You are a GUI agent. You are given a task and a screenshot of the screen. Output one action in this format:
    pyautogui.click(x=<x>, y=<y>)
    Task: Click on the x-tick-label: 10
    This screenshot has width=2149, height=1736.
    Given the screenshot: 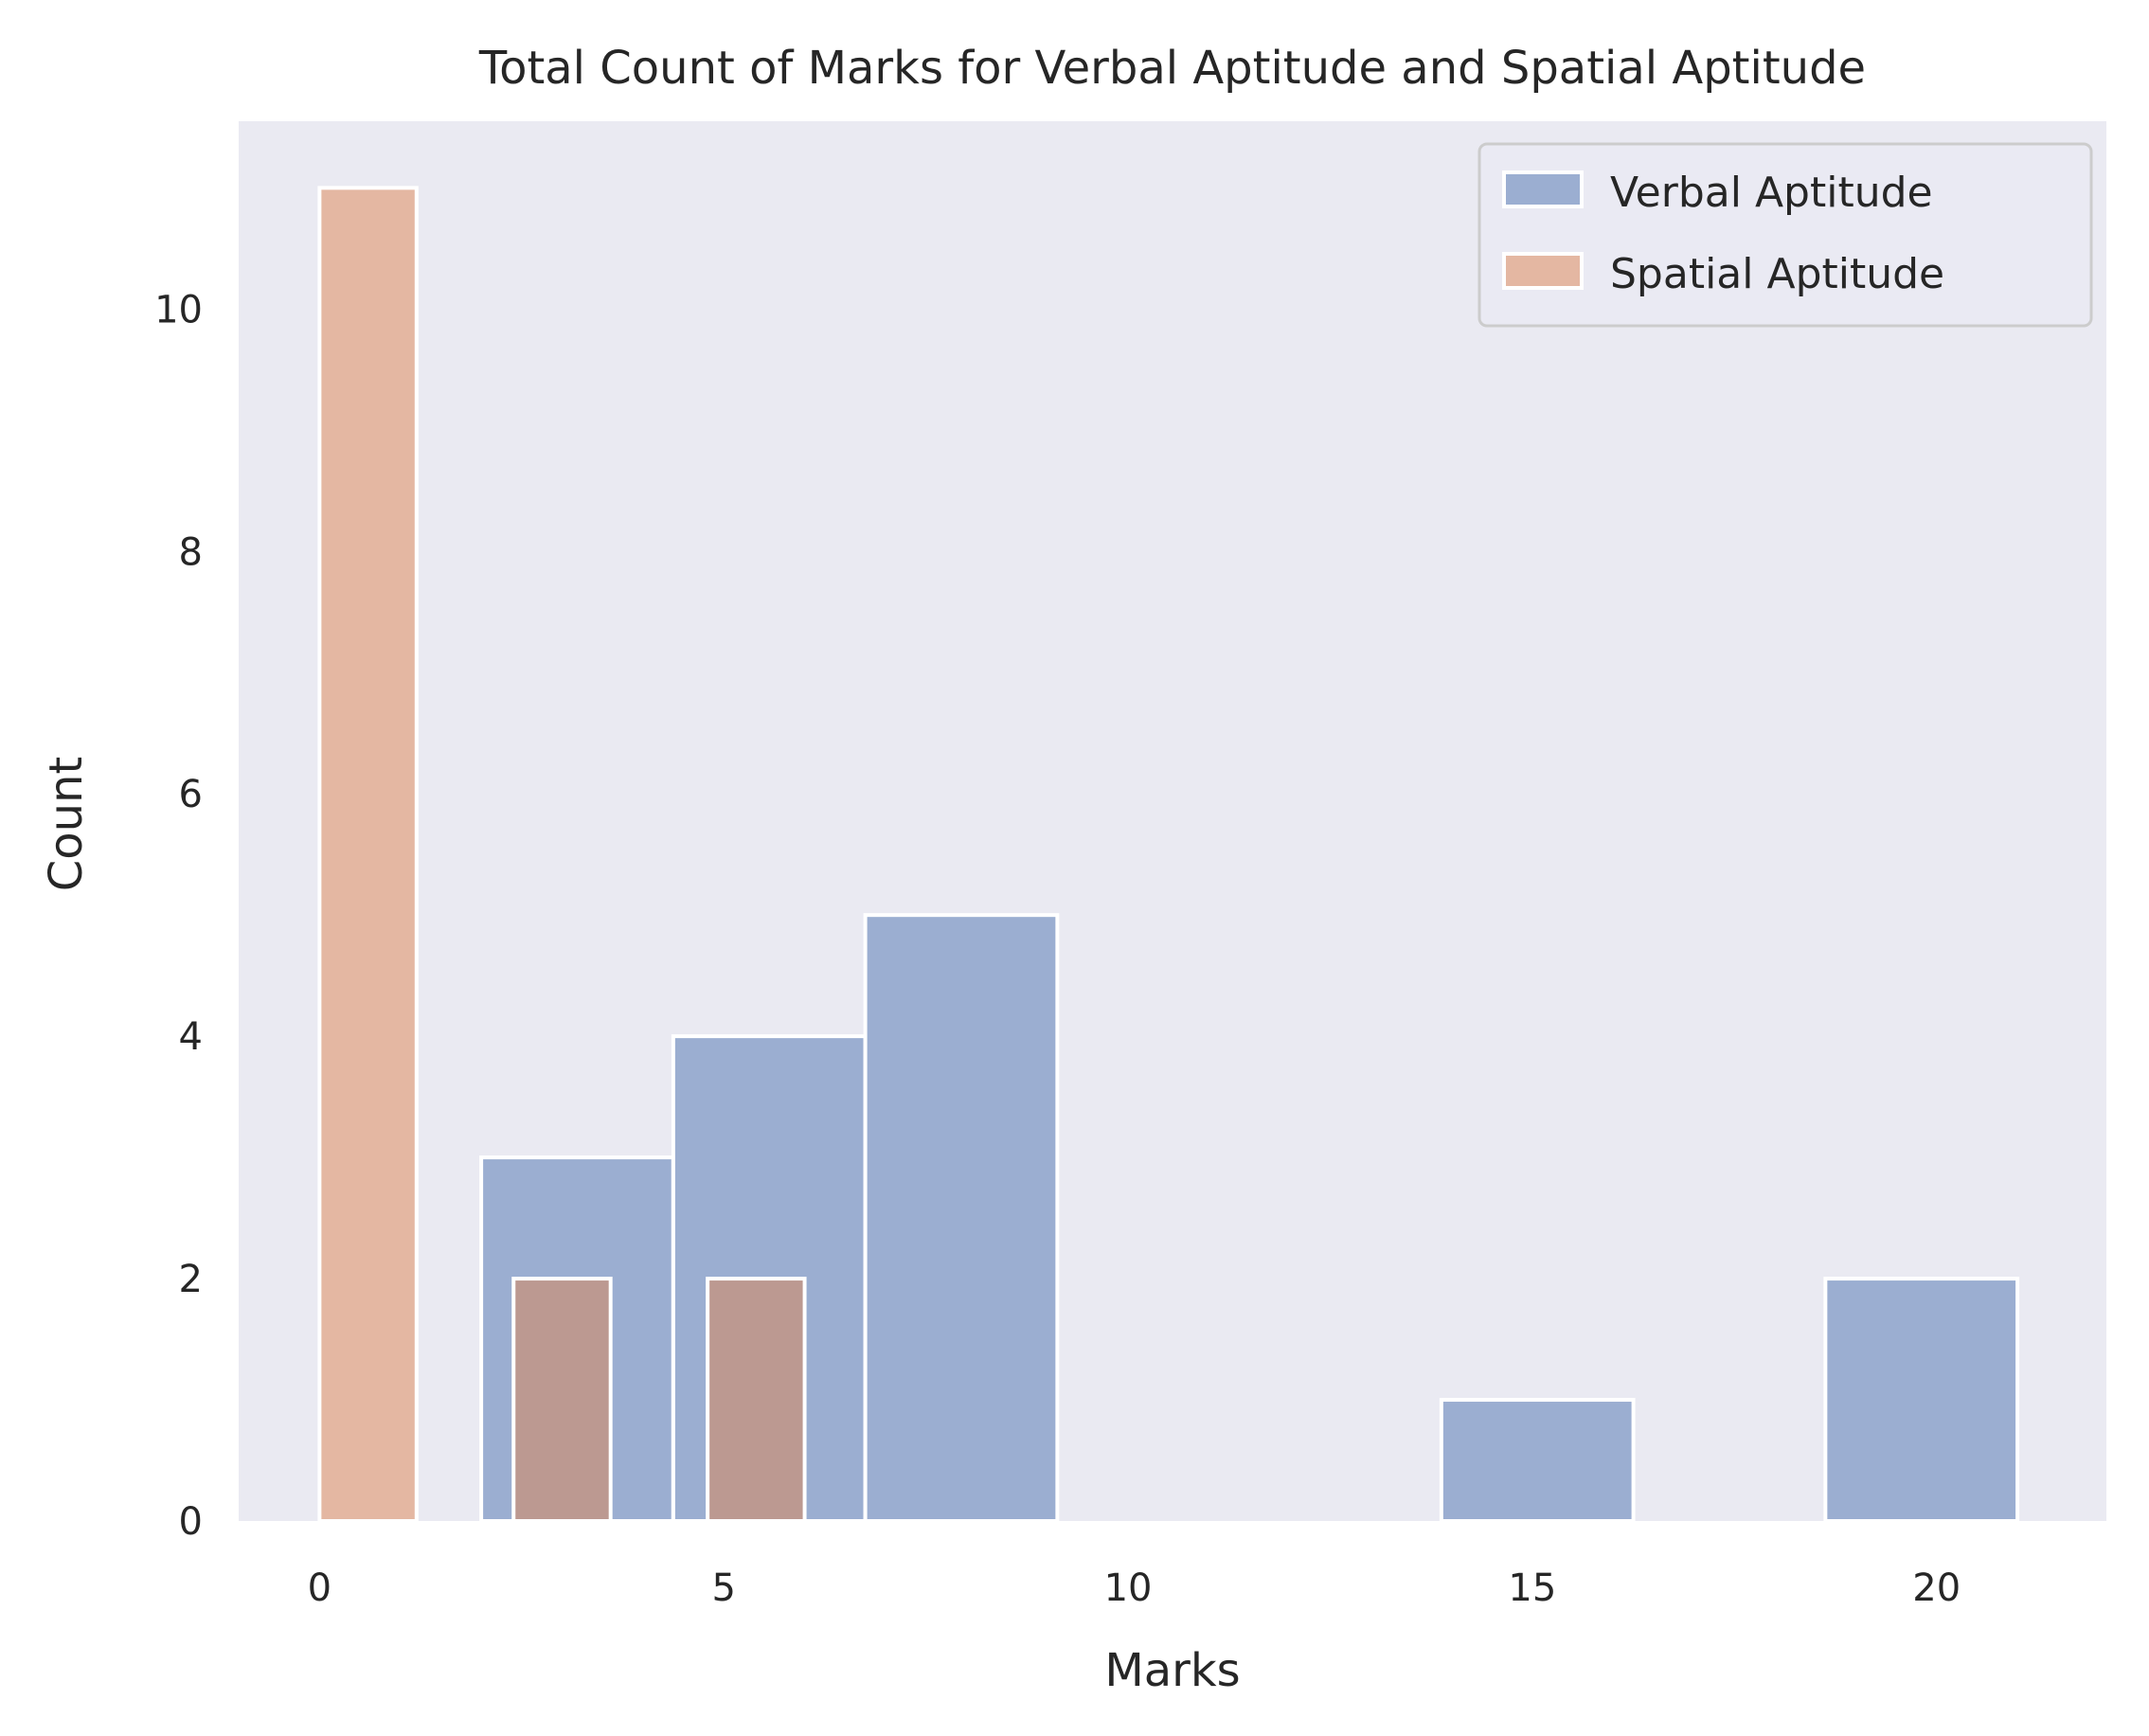 What is the action you would take?
    pyautogui.click(x=1128, y=1588)
    